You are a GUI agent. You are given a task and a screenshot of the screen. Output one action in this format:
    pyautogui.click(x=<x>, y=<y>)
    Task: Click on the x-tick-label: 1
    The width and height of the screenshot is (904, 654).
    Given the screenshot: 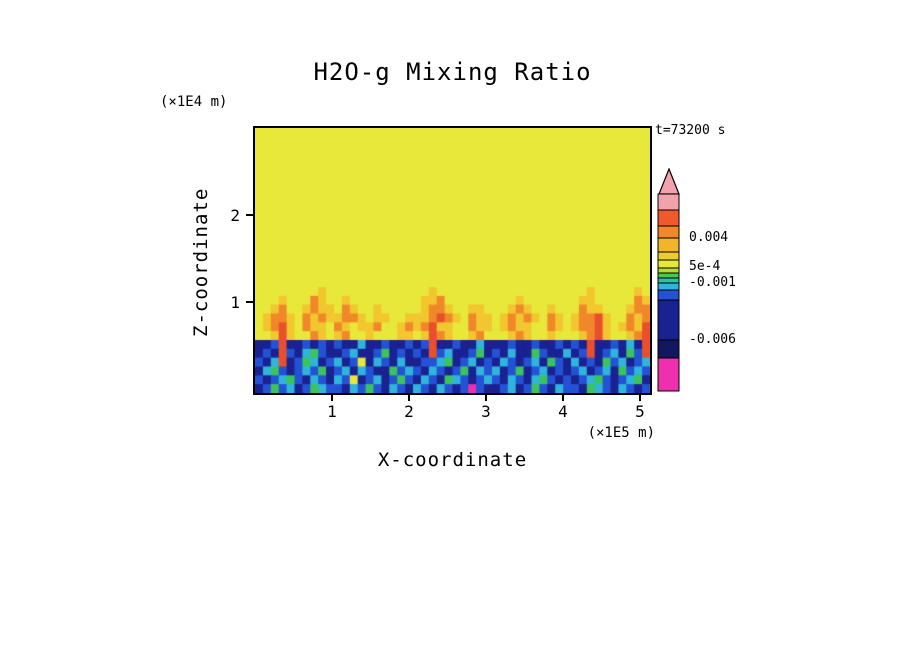 What is the action you would take?
    pyautogui.click(x=332, y=411)
    